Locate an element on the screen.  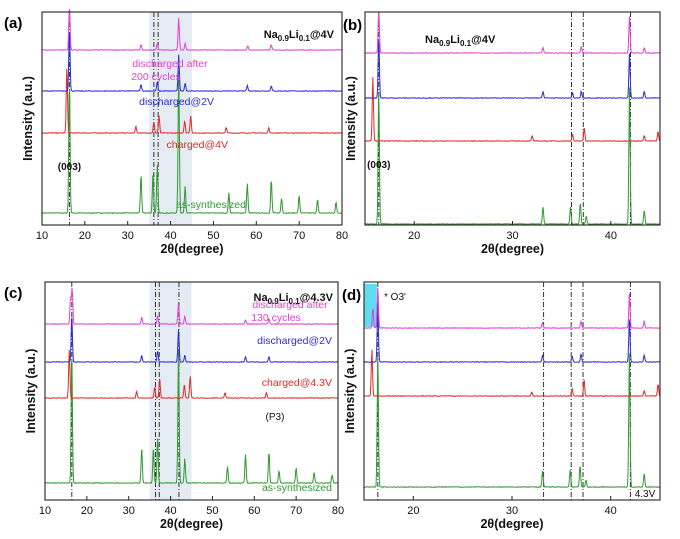
panel-label: (b) is located at coordinates (352, 25).